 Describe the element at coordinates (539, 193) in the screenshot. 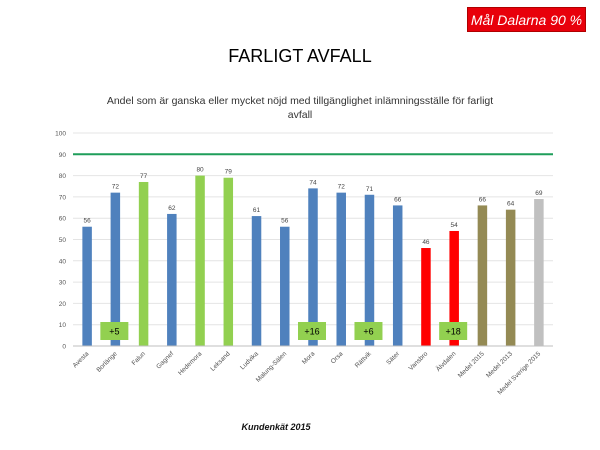

I see `value-label: 69` at that location.